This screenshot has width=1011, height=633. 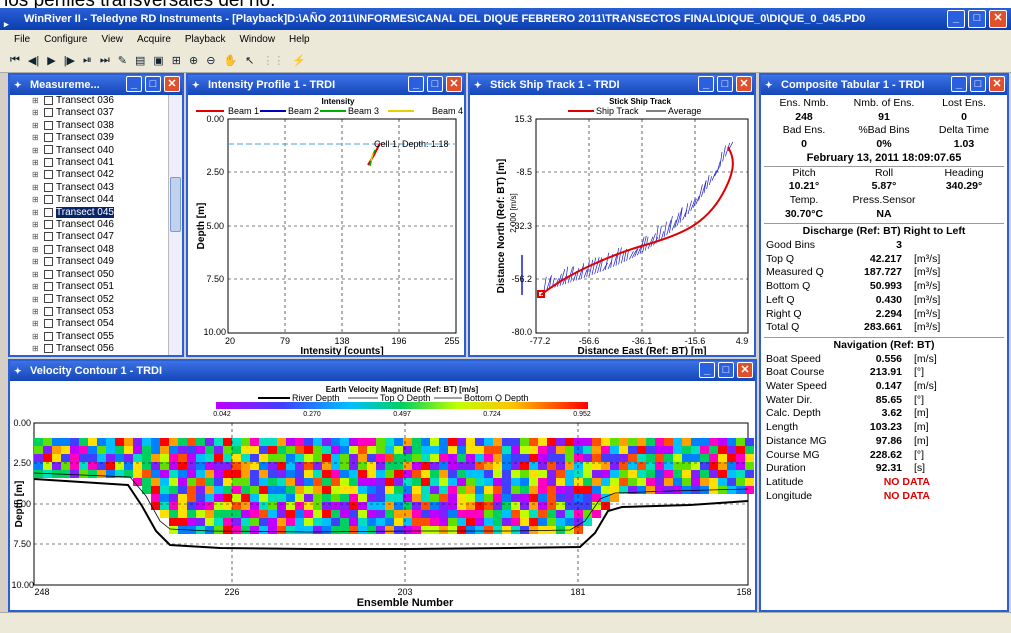 What do you see at coordinates (87, 60) in the screenshot?
I see `pause-icon: ⏯` at bounding box center [87, 60].